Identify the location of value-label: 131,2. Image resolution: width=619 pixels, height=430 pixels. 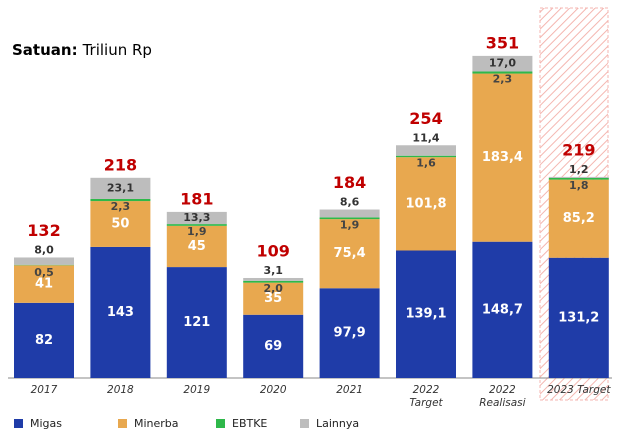
(578, 317).